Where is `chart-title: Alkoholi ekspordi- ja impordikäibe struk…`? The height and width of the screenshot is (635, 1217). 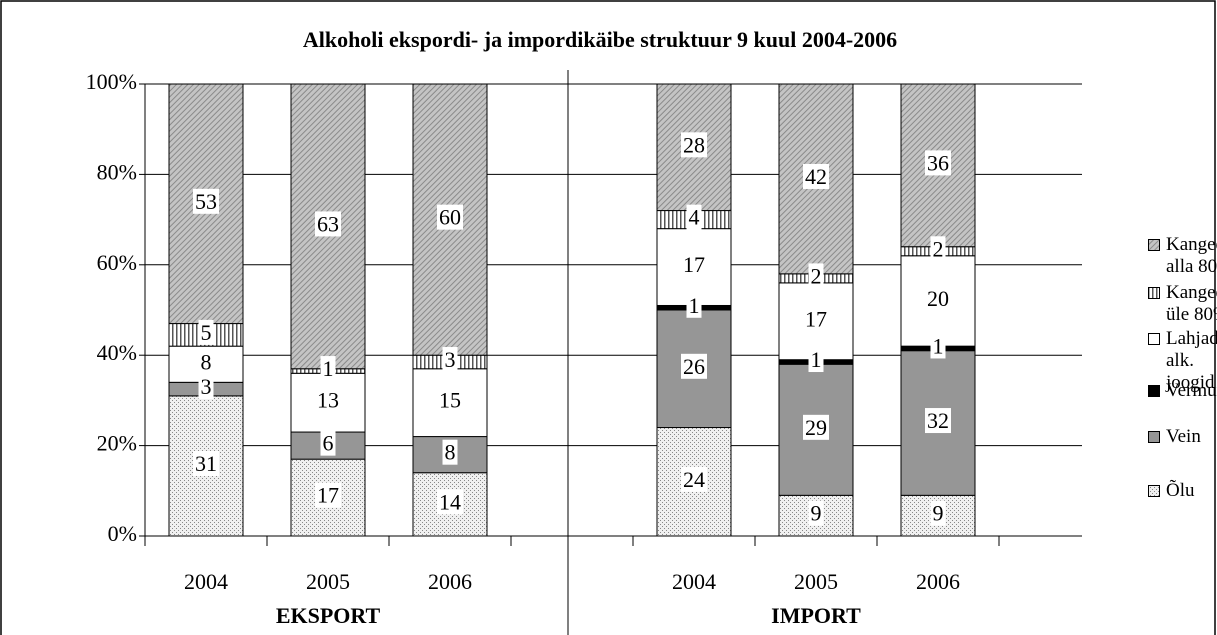
chart-title: Alkoholi ekspordi- ja impordikäibe struk… is located at coordinates (600, 39).